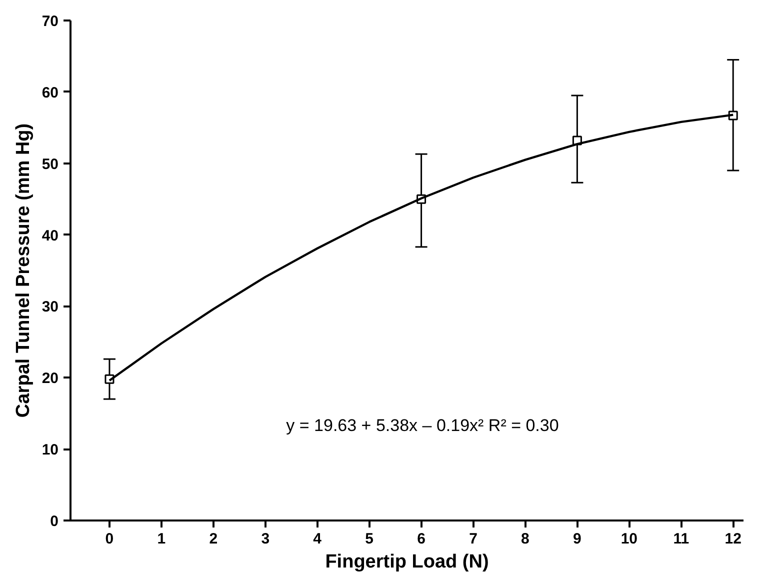  I want to click on x-axis-title: Fingertip Load (N), so click(407, 562).